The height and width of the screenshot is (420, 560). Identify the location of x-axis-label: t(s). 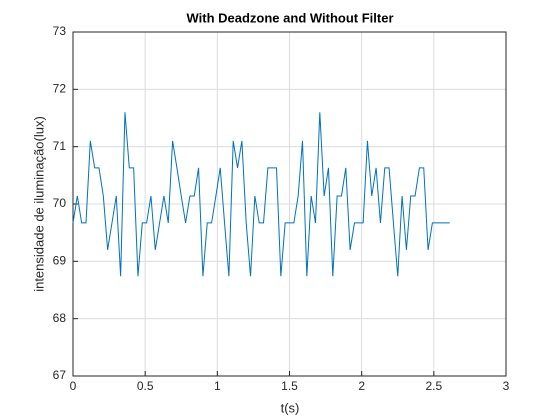
(290, 407).